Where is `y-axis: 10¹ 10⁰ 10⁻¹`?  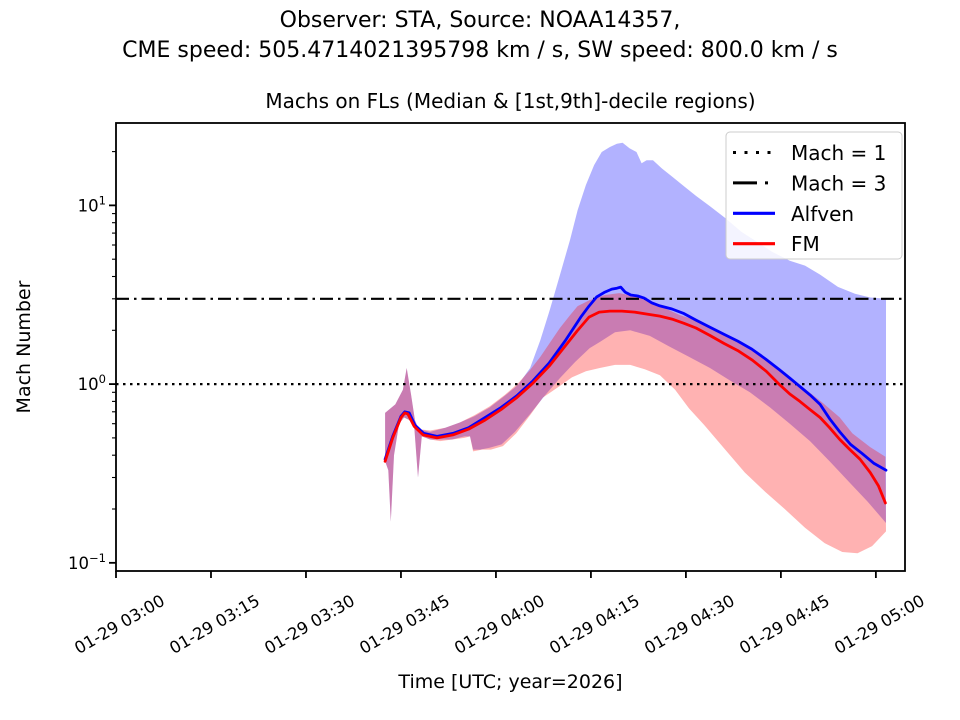 y-axis: 10¹ 10⁰ 10⁻¹ is located at coordinates (92, 362).